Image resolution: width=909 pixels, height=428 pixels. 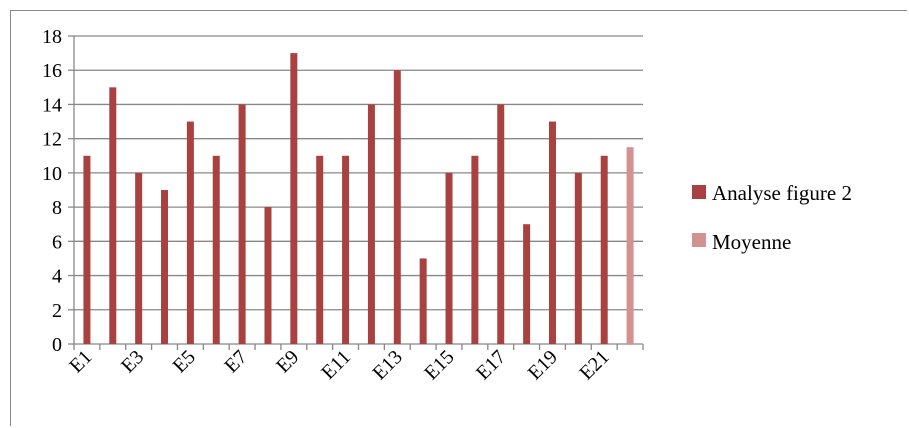 What do you see at coordinates (268, 275) in the screenshot?
I see `bar-e8` at bounding box center [268, 275].